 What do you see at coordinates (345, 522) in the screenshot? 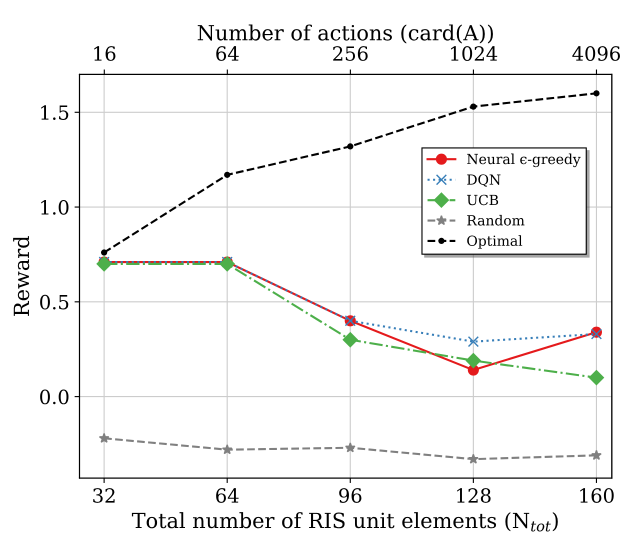
I see `x-axis-title: Total number of RIS unit elements (N$_{tot}$)` at bounding box center [345, 522].